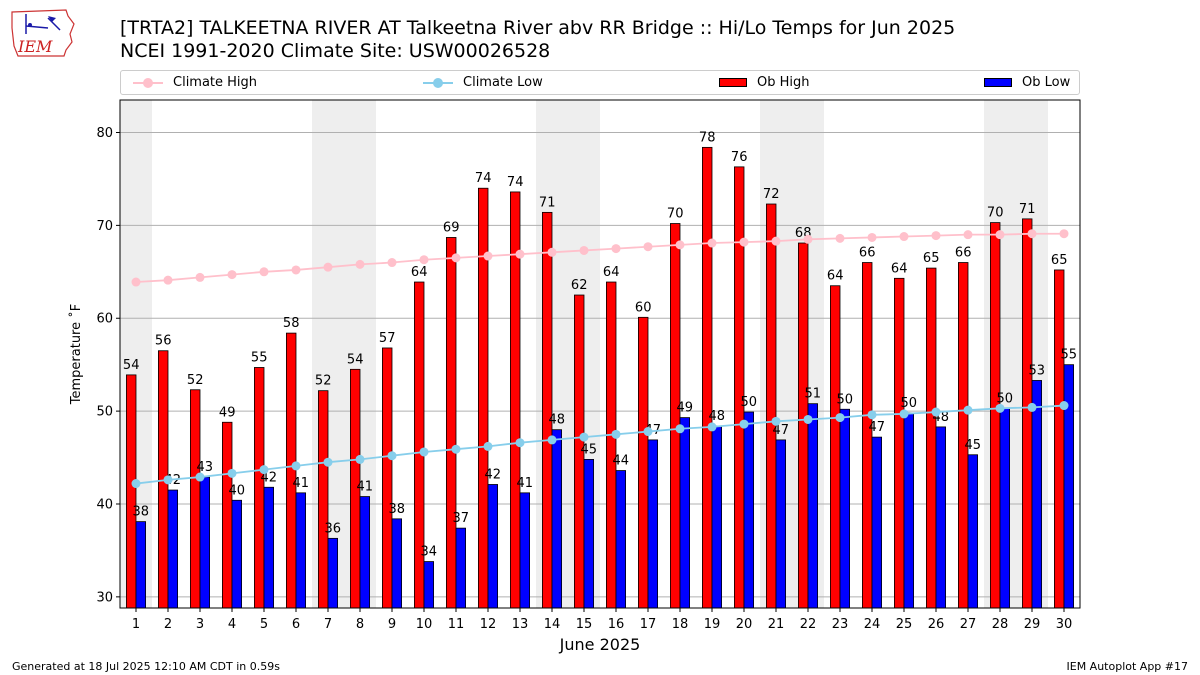  What do you see at coordinates (845, 399) in the screenshot?
I see `ob-low-value-label-day-23: 50` at bounding box center [845, 399].